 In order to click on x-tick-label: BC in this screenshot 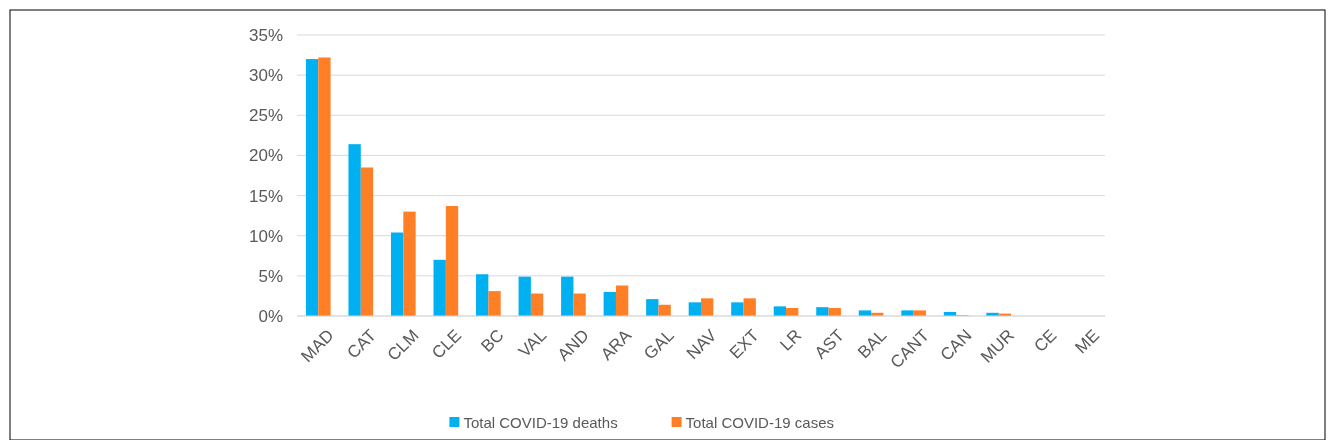, I will do `click(492, 340)`.